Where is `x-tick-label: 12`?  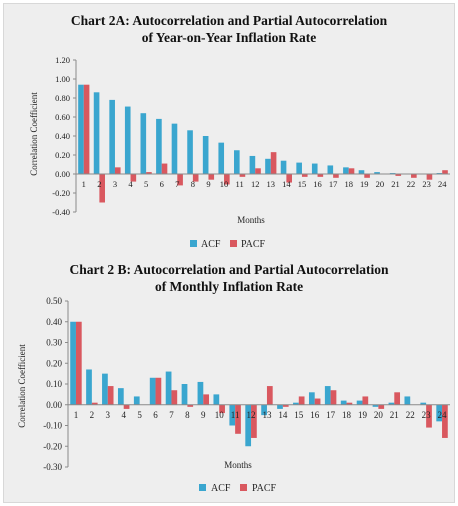
x-tick-label: 12 is located at coordinates (255, 184).